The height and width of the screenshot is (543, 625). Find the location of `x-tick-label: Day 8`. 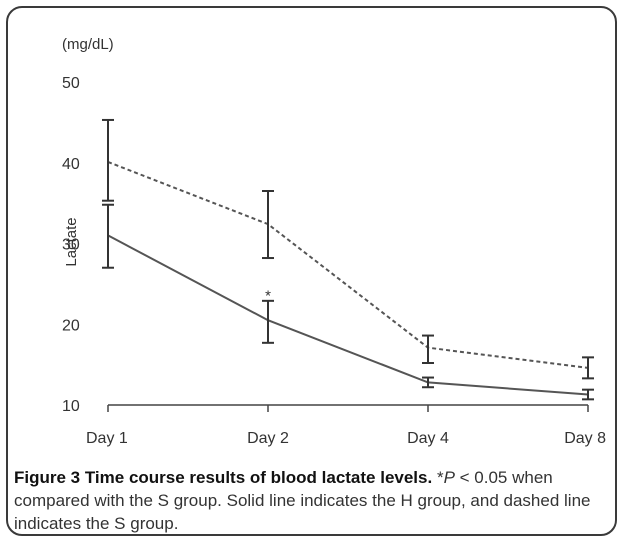

x-tick-label: Day 8 is located at coordinates (585, 438).